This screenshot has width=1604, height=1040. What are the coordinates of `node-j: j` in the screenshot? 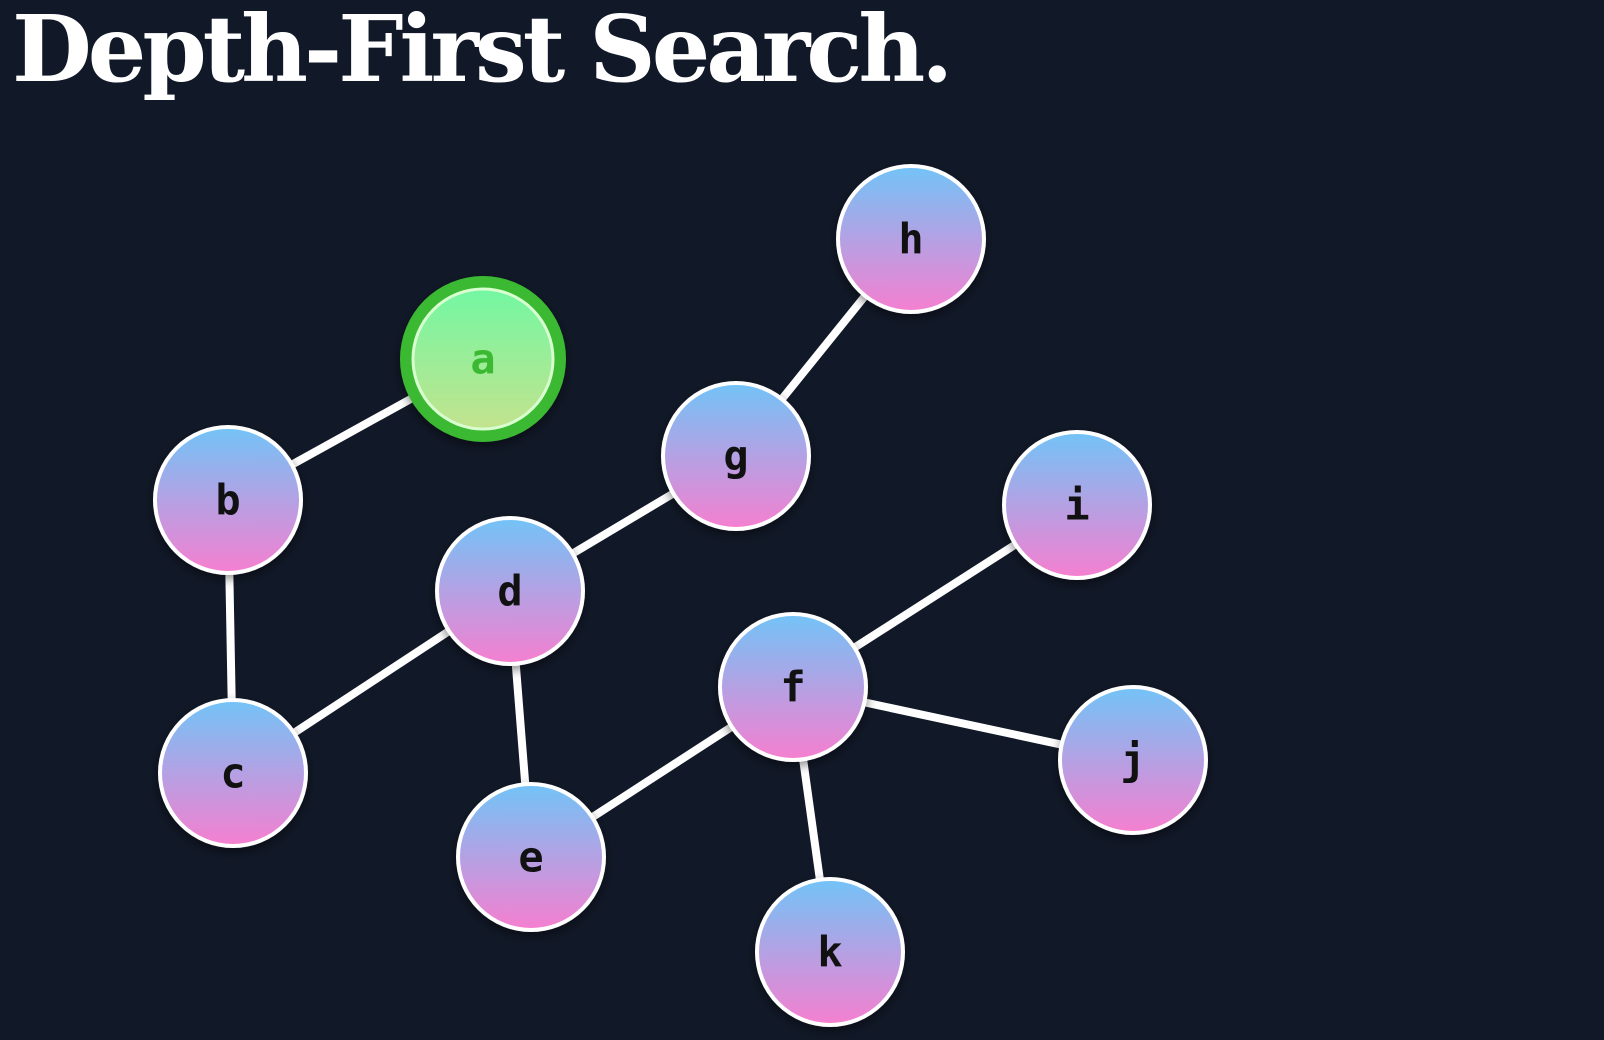 It's located at (1133, 760).